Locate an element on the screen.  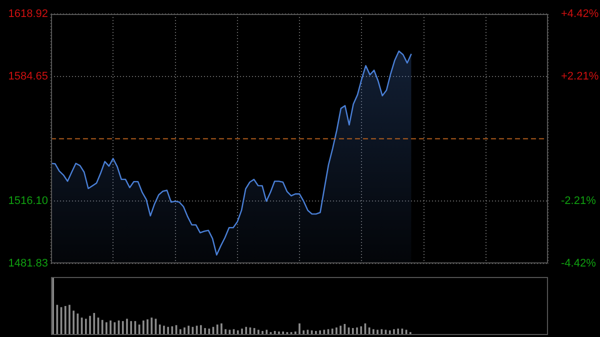
y2-tick-label: -4.42% is located at coordinates (578, 263).